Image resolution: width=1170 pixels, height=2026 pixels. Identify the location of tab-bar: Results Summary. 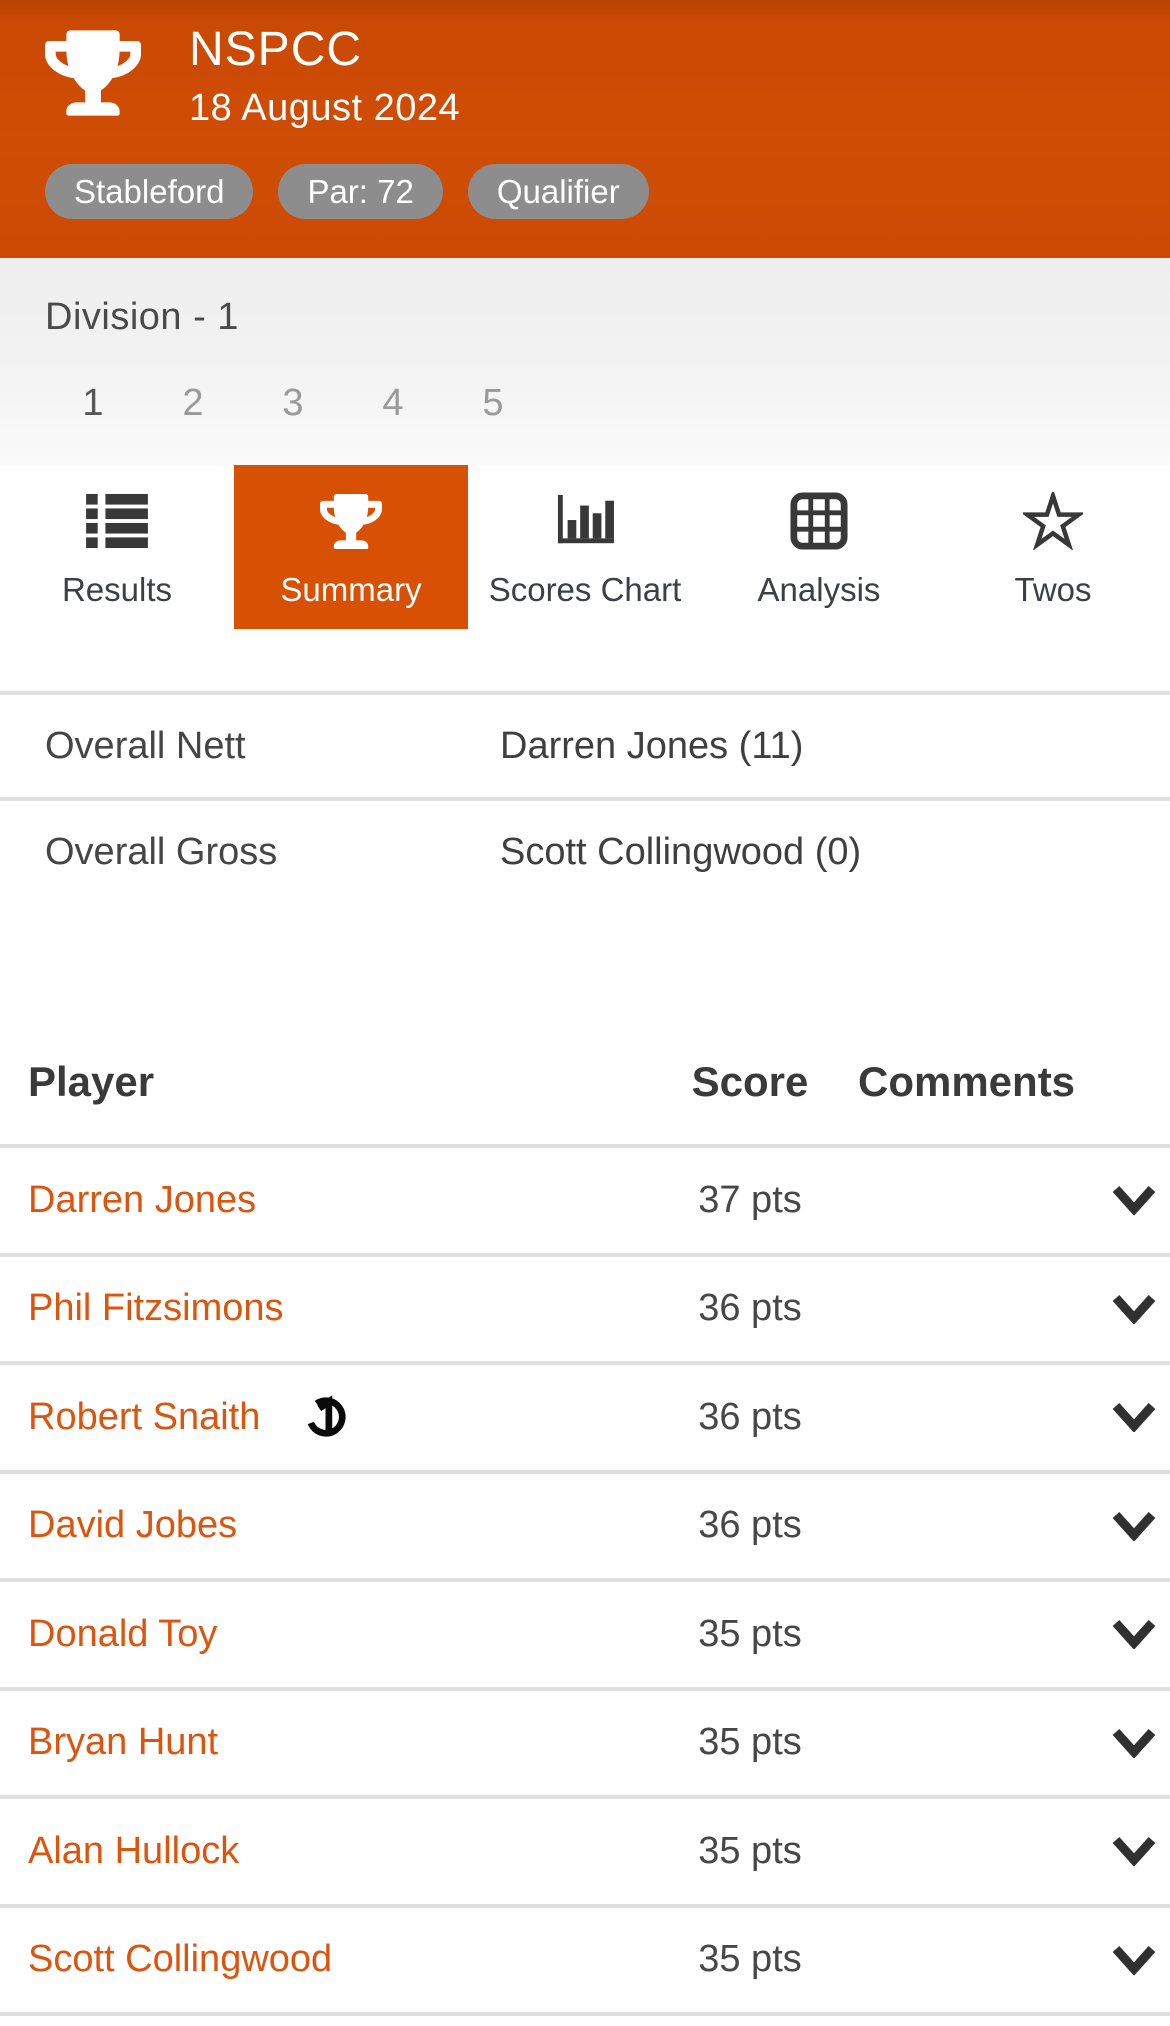
(585, 547).